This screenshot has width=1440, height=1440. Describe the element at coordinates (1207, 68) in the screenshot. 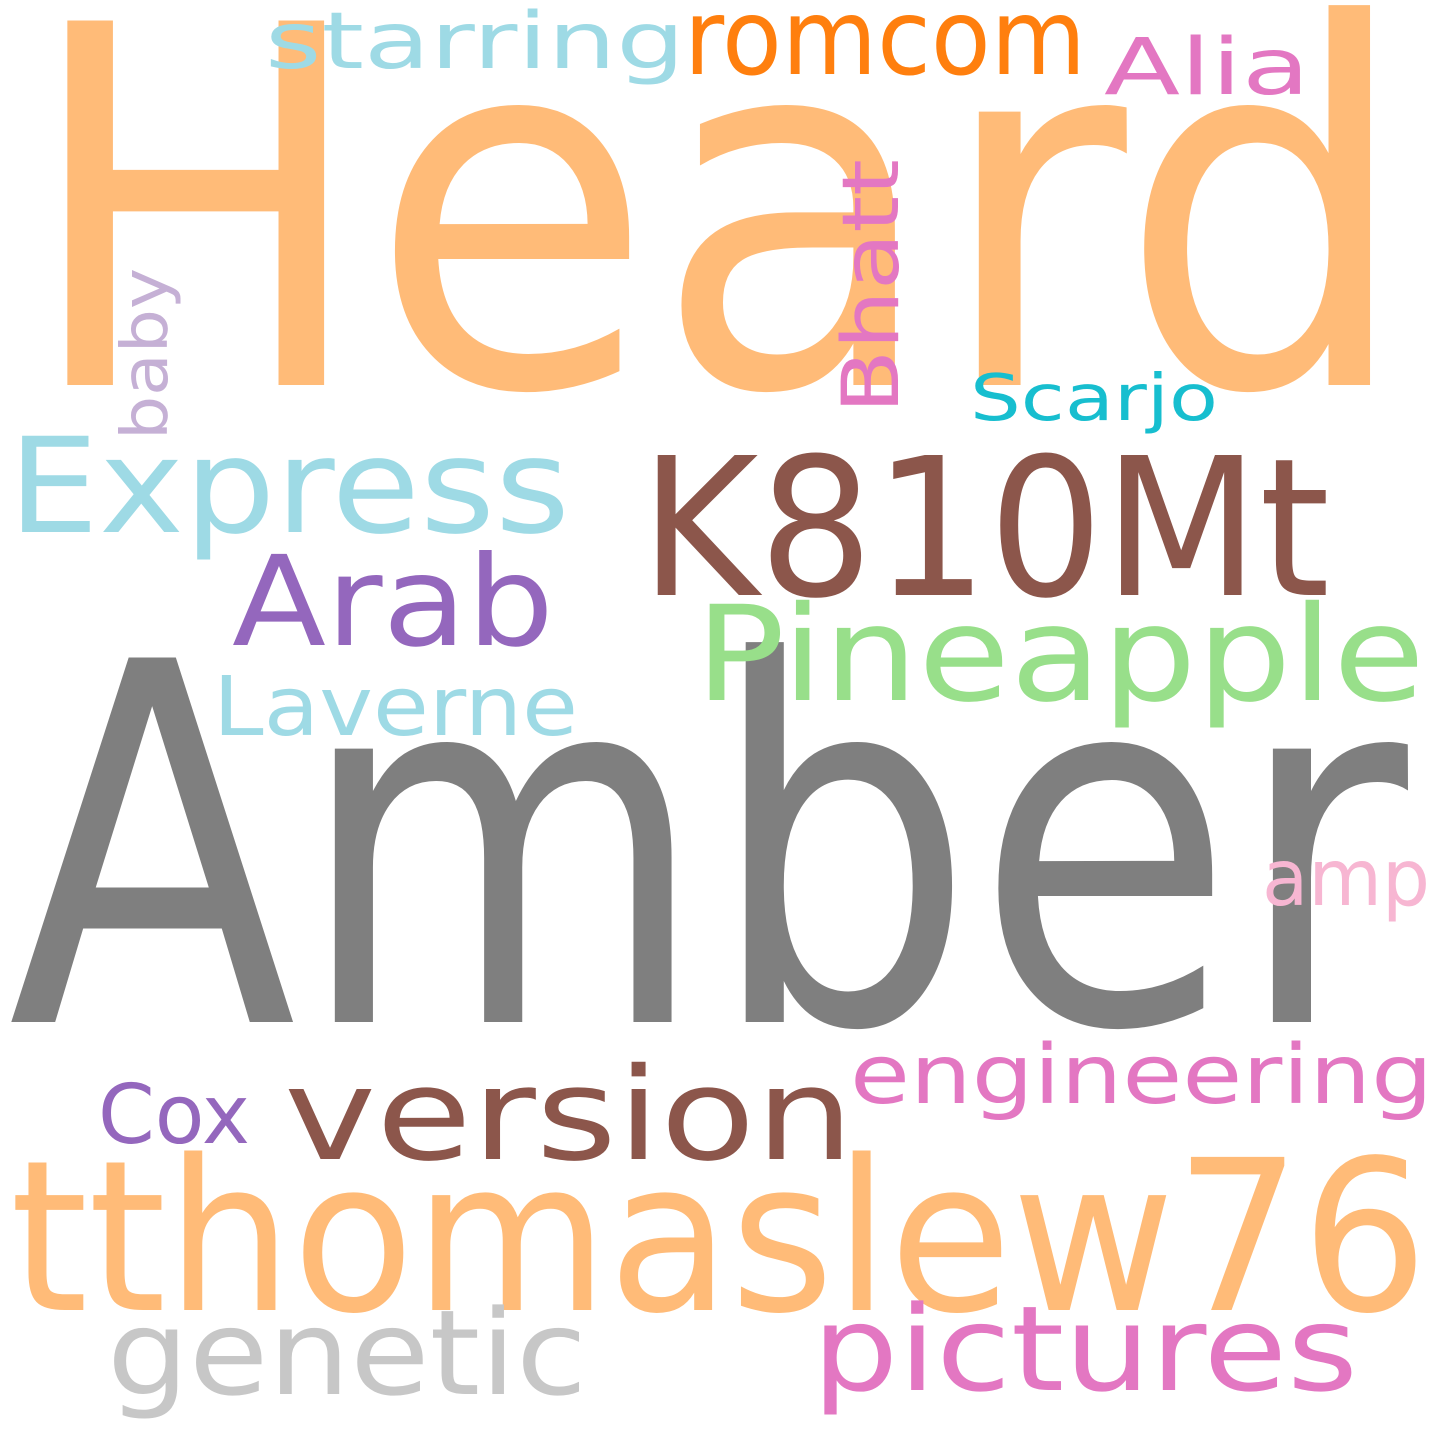

I see `word-alia: Alia` at that location.